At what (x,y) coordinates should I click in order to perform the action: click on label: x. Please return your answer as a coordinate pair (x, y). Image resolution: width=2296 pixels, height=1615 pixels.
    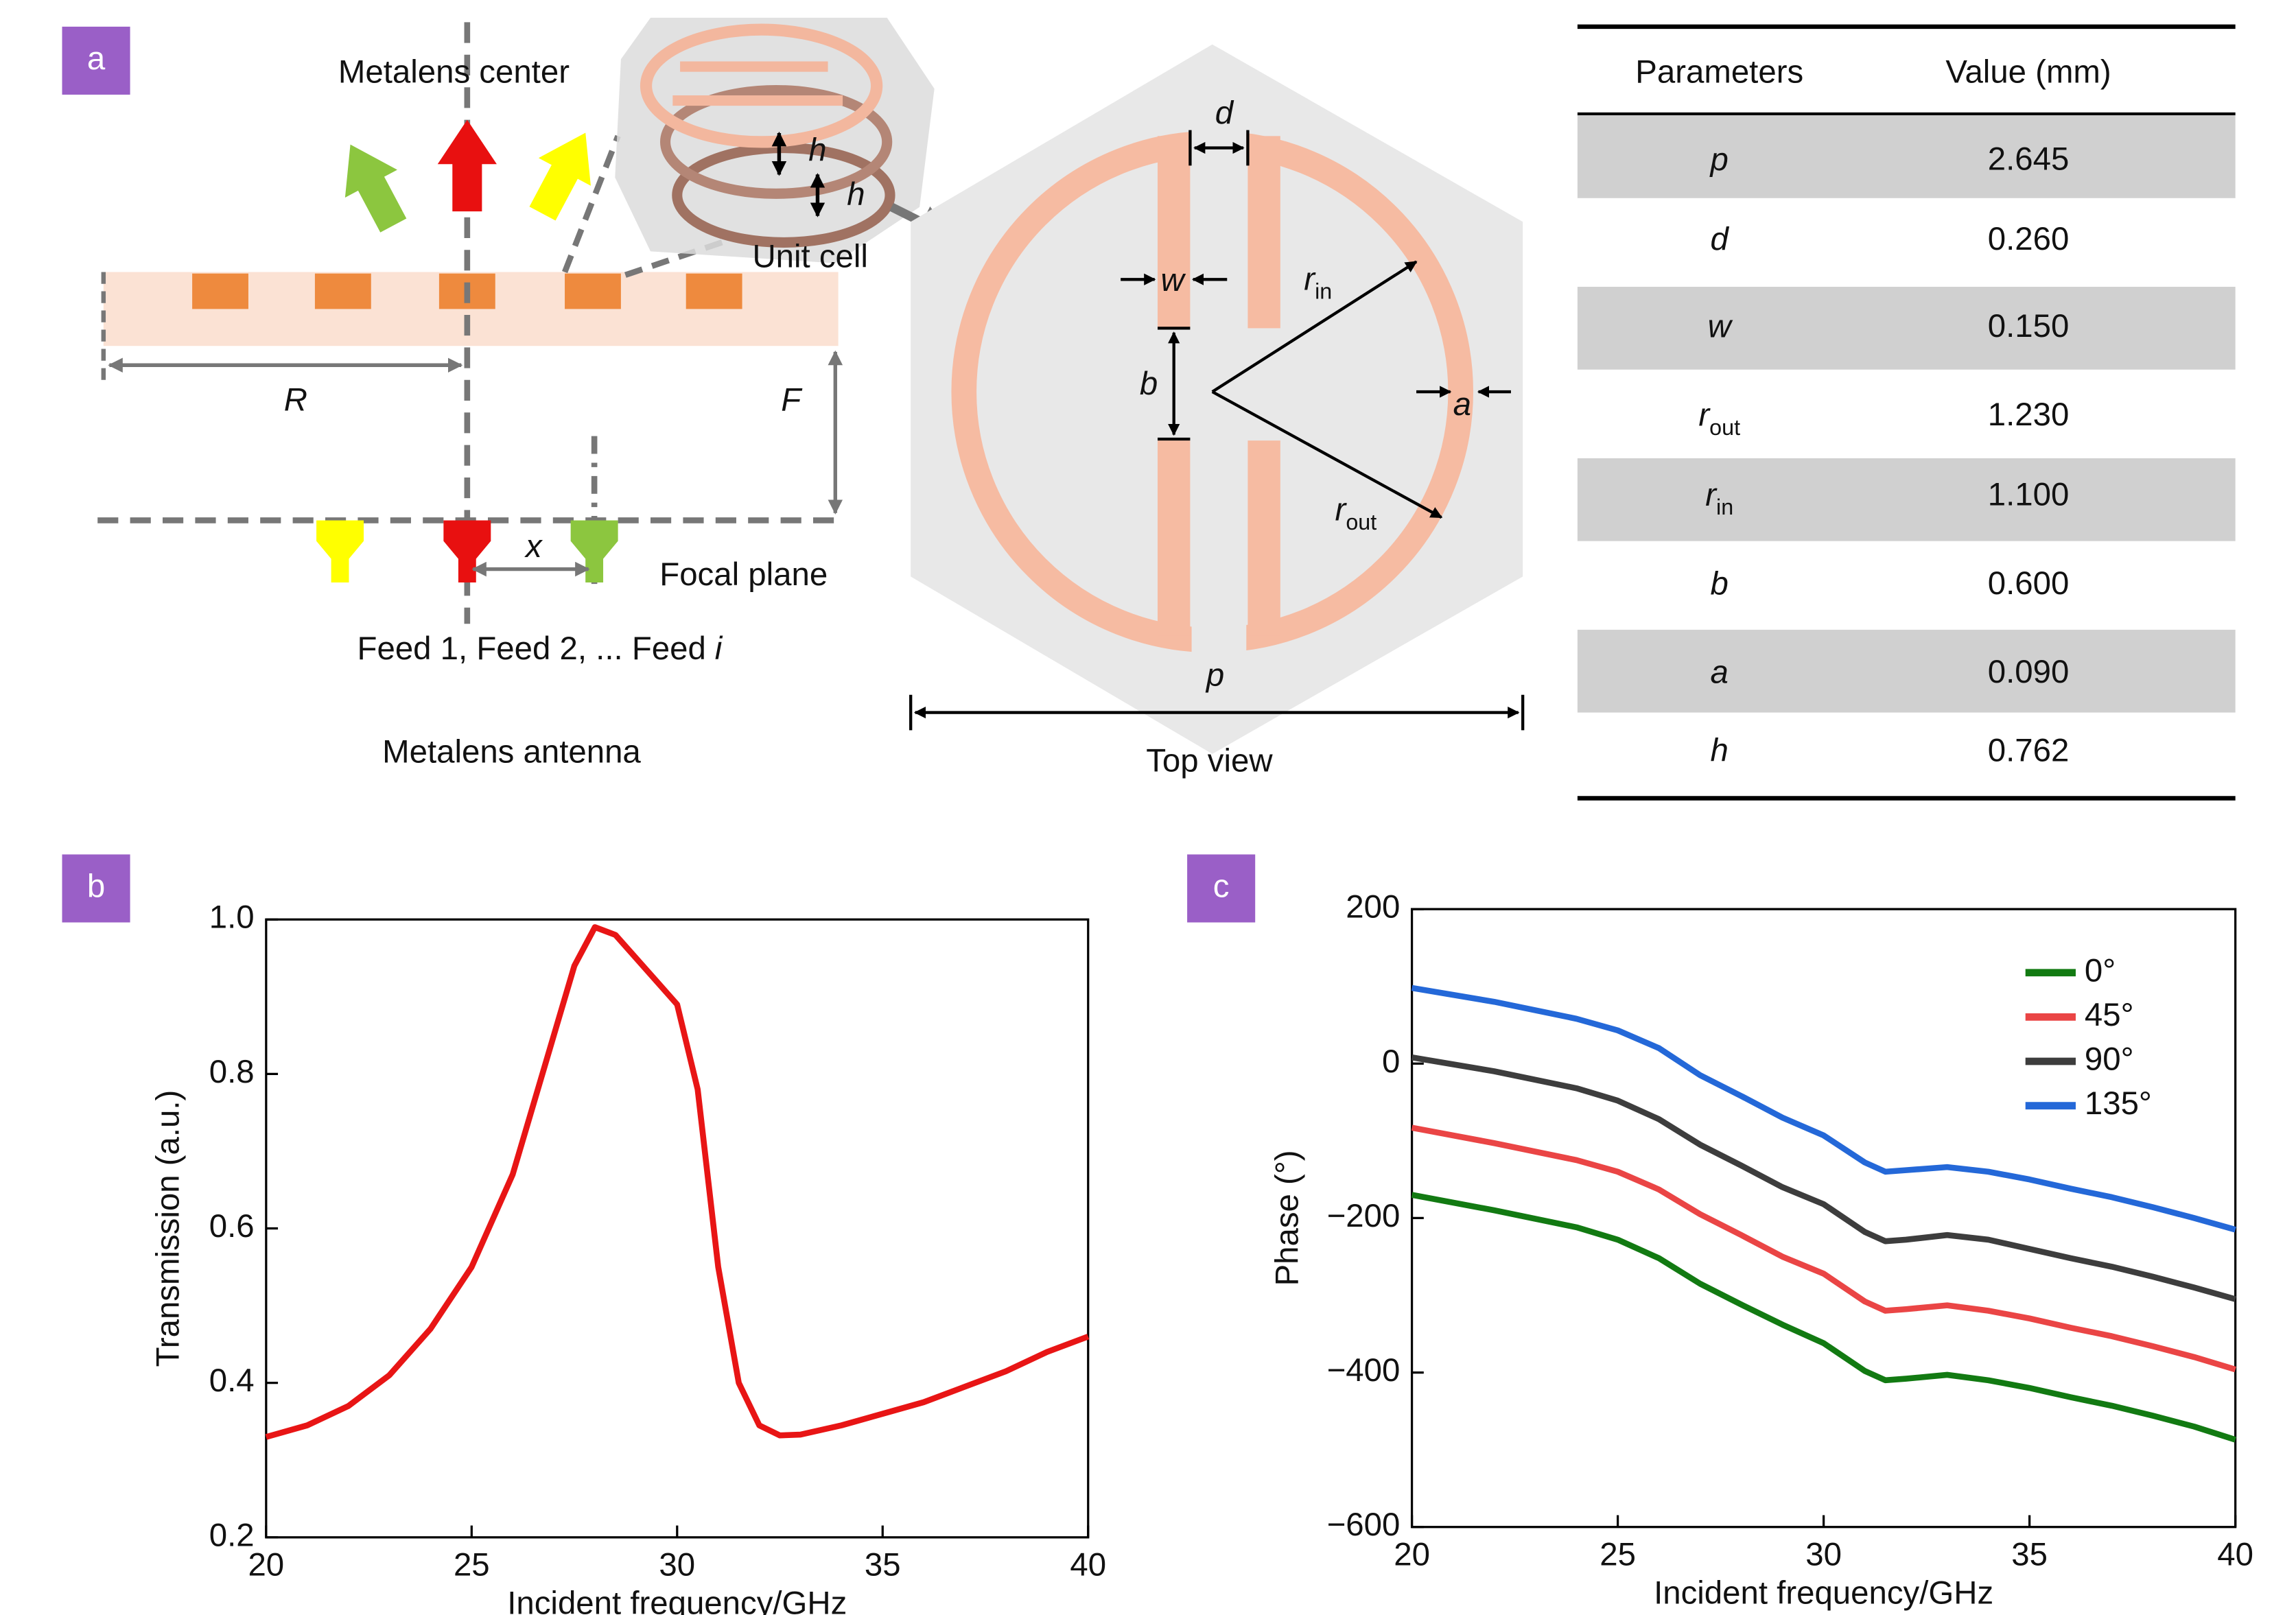
    Looking at the image, I should click on (533, 546).